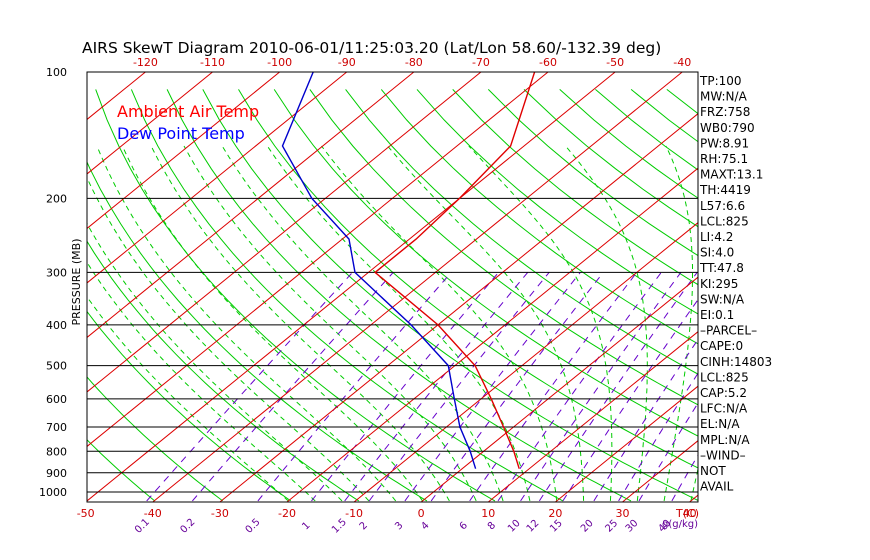 Image resolution: width=870 pixels, height=560 pixels. Describe the element at coordinates (725, 440) in the screenshot. I see `stat-entry: MPL:N/A` at that location.